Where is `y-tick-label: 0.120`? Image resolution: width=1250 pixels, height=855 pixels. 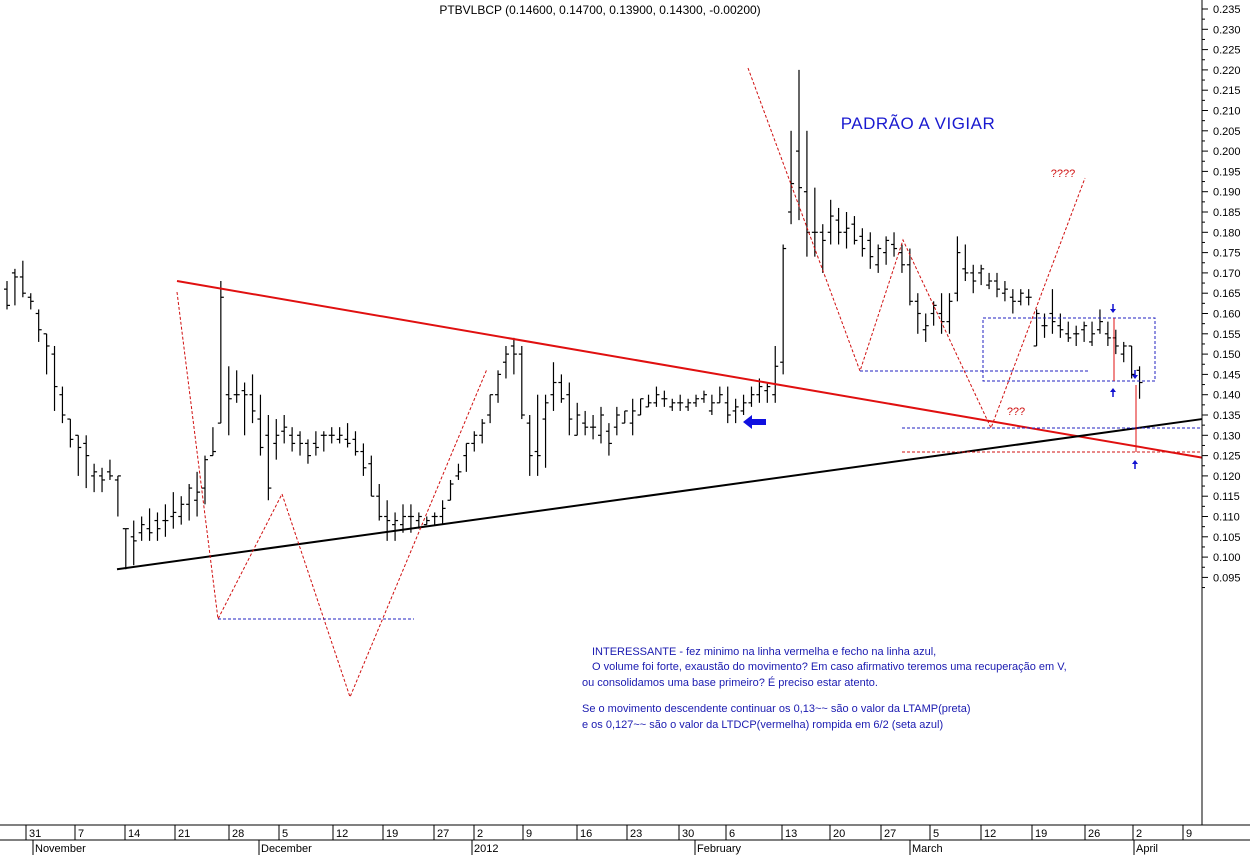
y-tick-label: 0.120 is located at coordinates (1227, 477).